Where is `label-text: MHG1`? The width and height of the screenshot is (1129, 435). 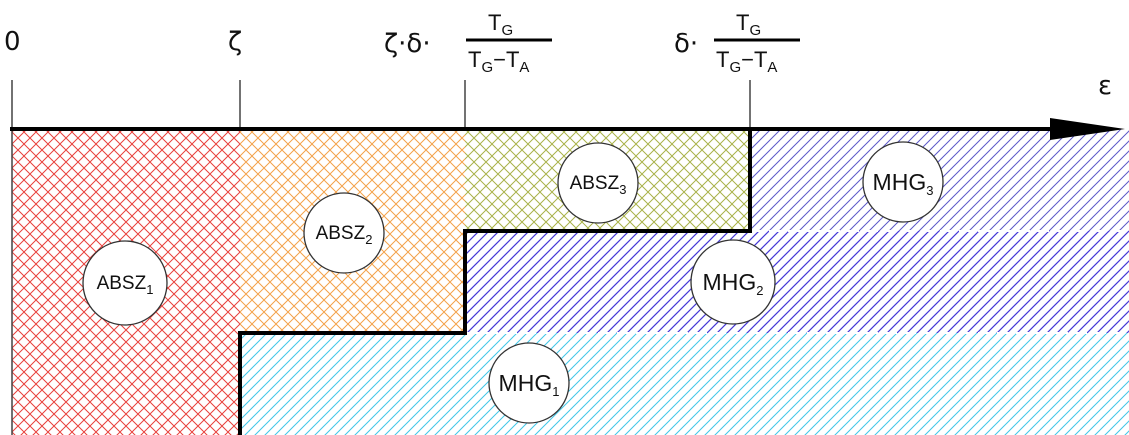
label-text: MHG1 is located at coordinates (529, 384).